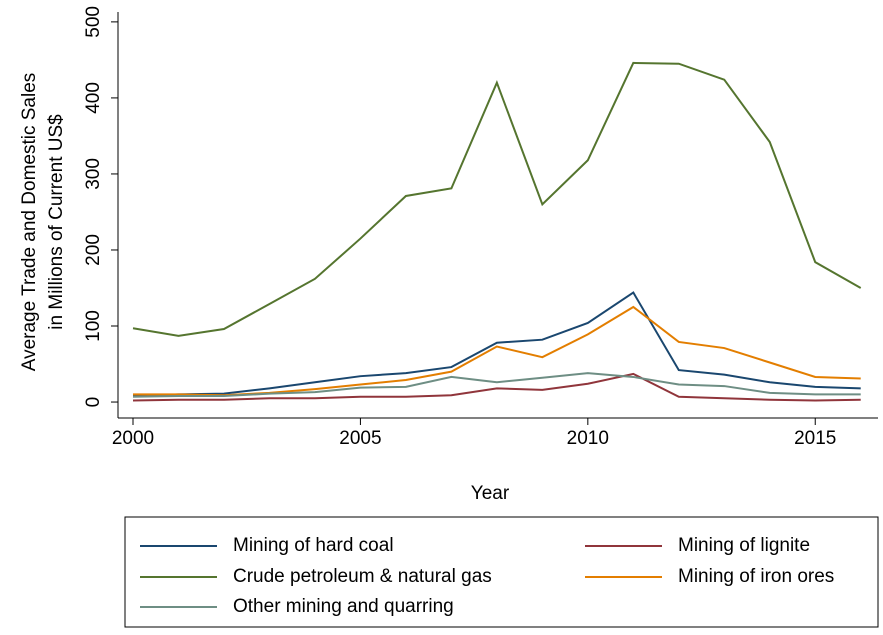 This screenshot has height=635, width=883. I want to click on y-tick-label: 400, so click(93, 98).